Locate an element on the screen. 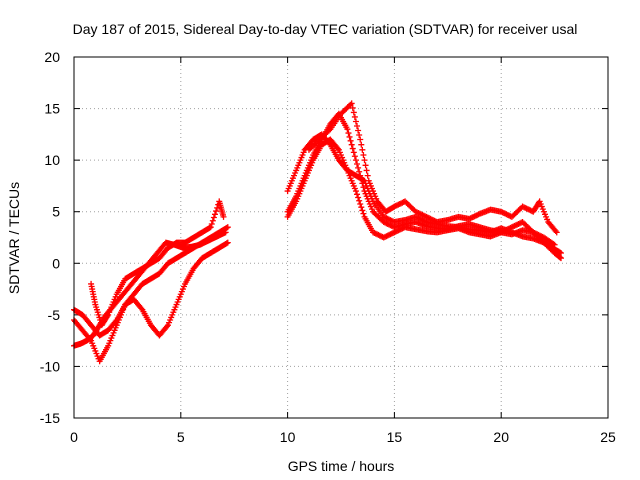 The height and width of the screenshot is (480, 640). y-tick-label: 0 is located at coordinates (56, 263).